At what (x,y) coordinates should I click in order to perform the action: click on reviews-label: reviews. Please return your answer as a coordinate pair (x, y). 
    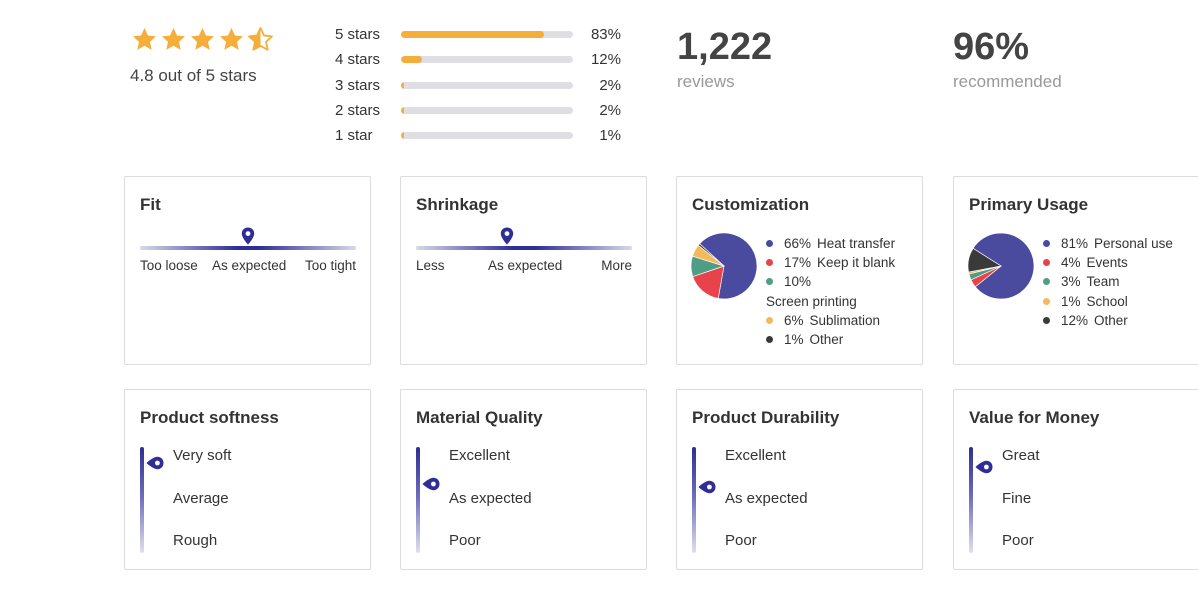
    Looking at the image, I should click on (706, 81).